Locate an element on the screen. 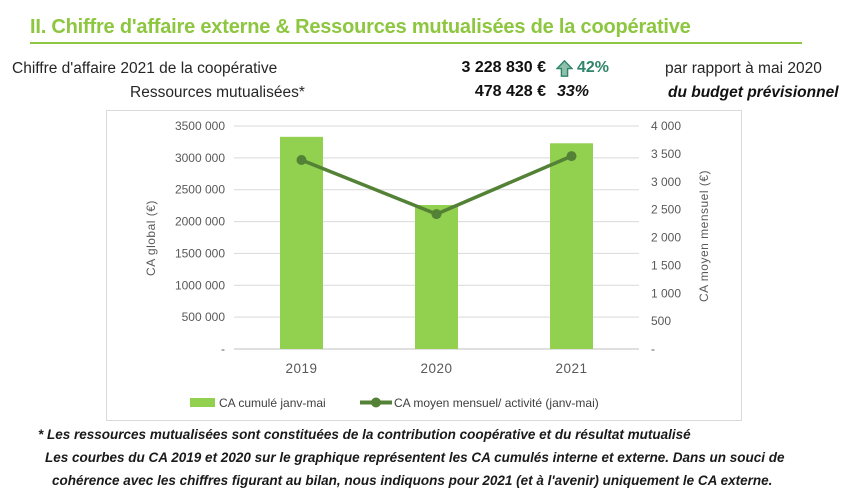  legend-label-bar: CA cumulé janv-mai is located at coordinates (272, 403).